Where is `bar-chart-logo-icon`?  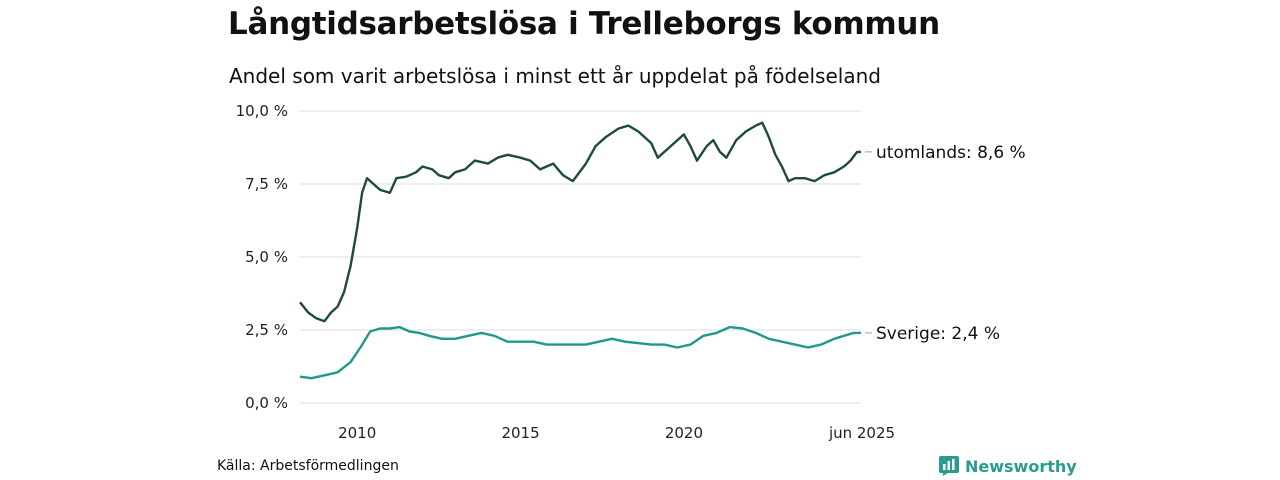
bar-chart-logo-icon is located at coordinates (949, 466).